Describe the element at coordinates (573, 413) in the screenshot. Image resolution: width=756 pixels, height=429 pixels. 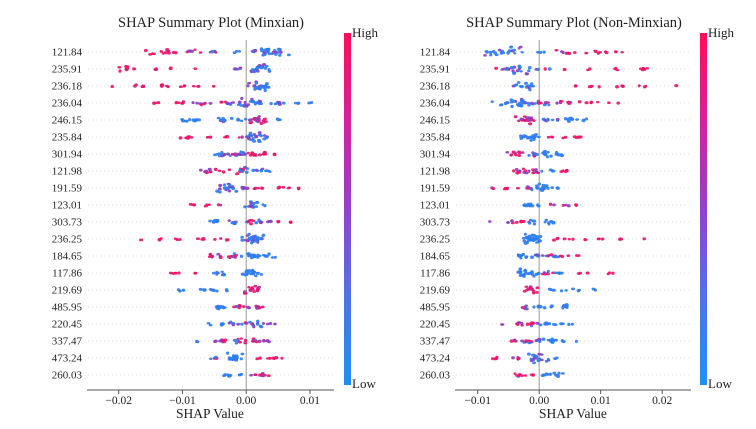
I see `right-xaxis-label: SHAP Value` at that location.